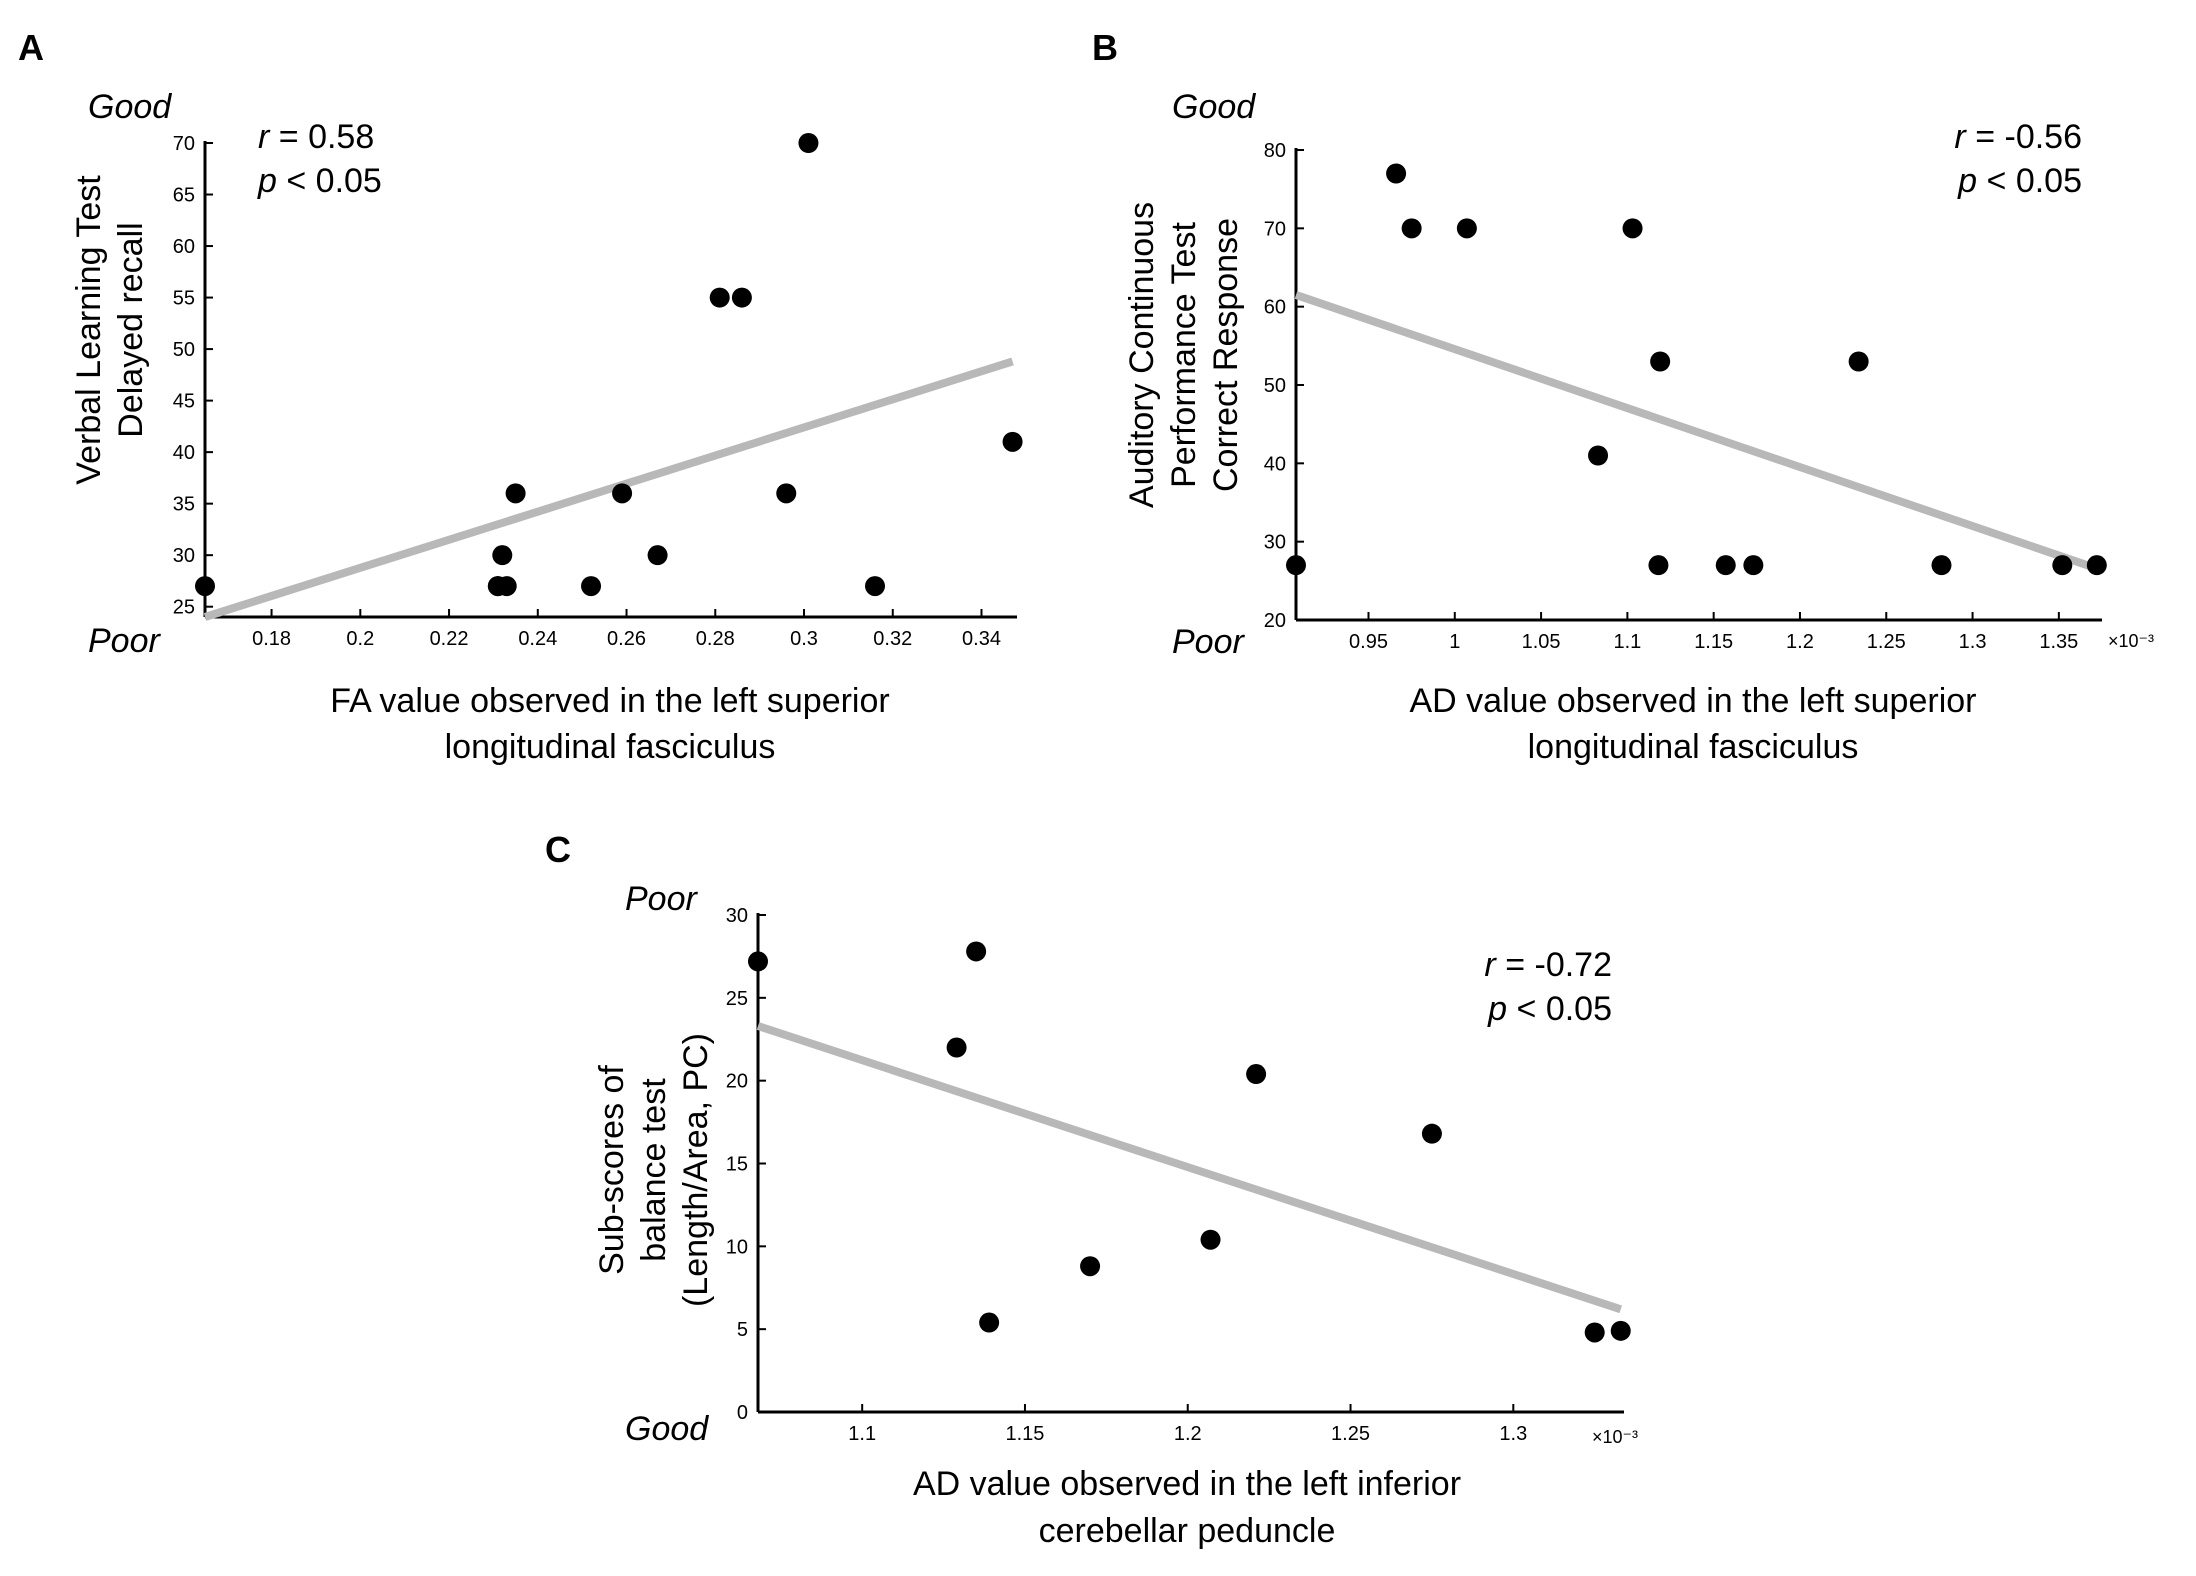 The width and height of the screenshot is (2196, 1576). What do you see at coordinates (31, 47) in the screenshot?
I see `panel-label: A` at bounding box center [31, 47].